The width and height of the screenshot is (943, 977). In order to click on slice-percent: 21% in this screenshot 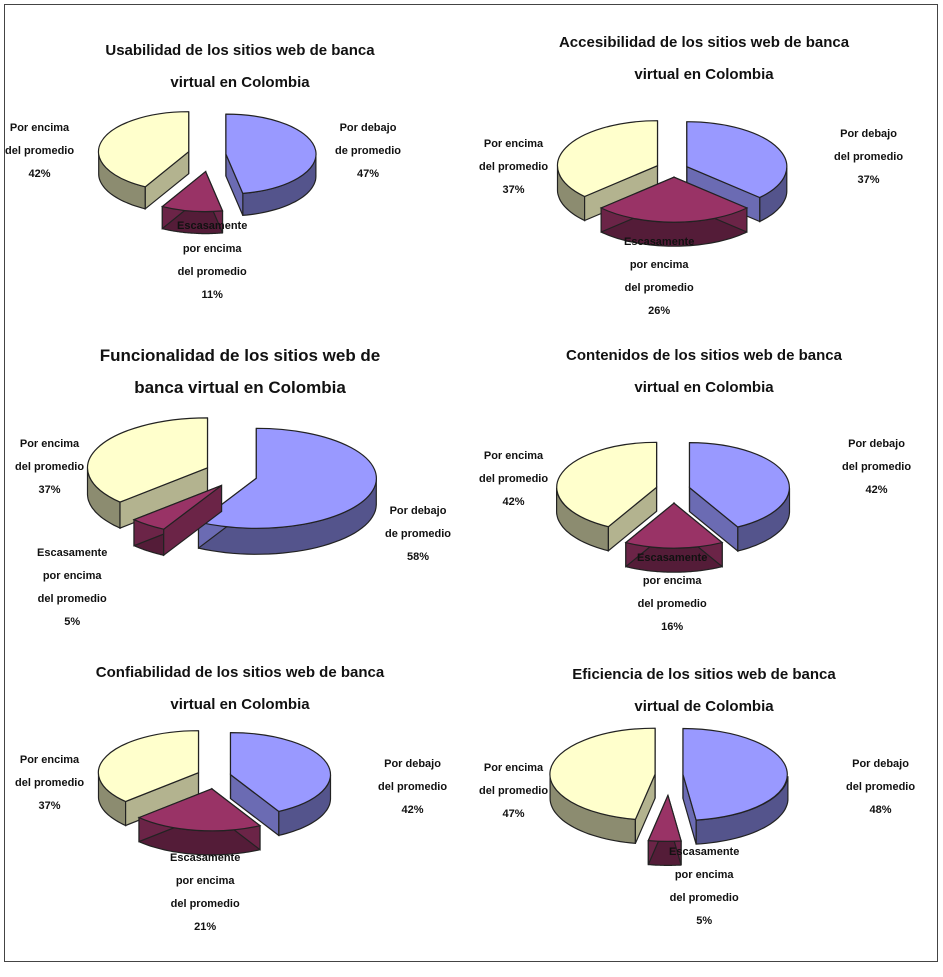, I will do `click(205, 927)`.